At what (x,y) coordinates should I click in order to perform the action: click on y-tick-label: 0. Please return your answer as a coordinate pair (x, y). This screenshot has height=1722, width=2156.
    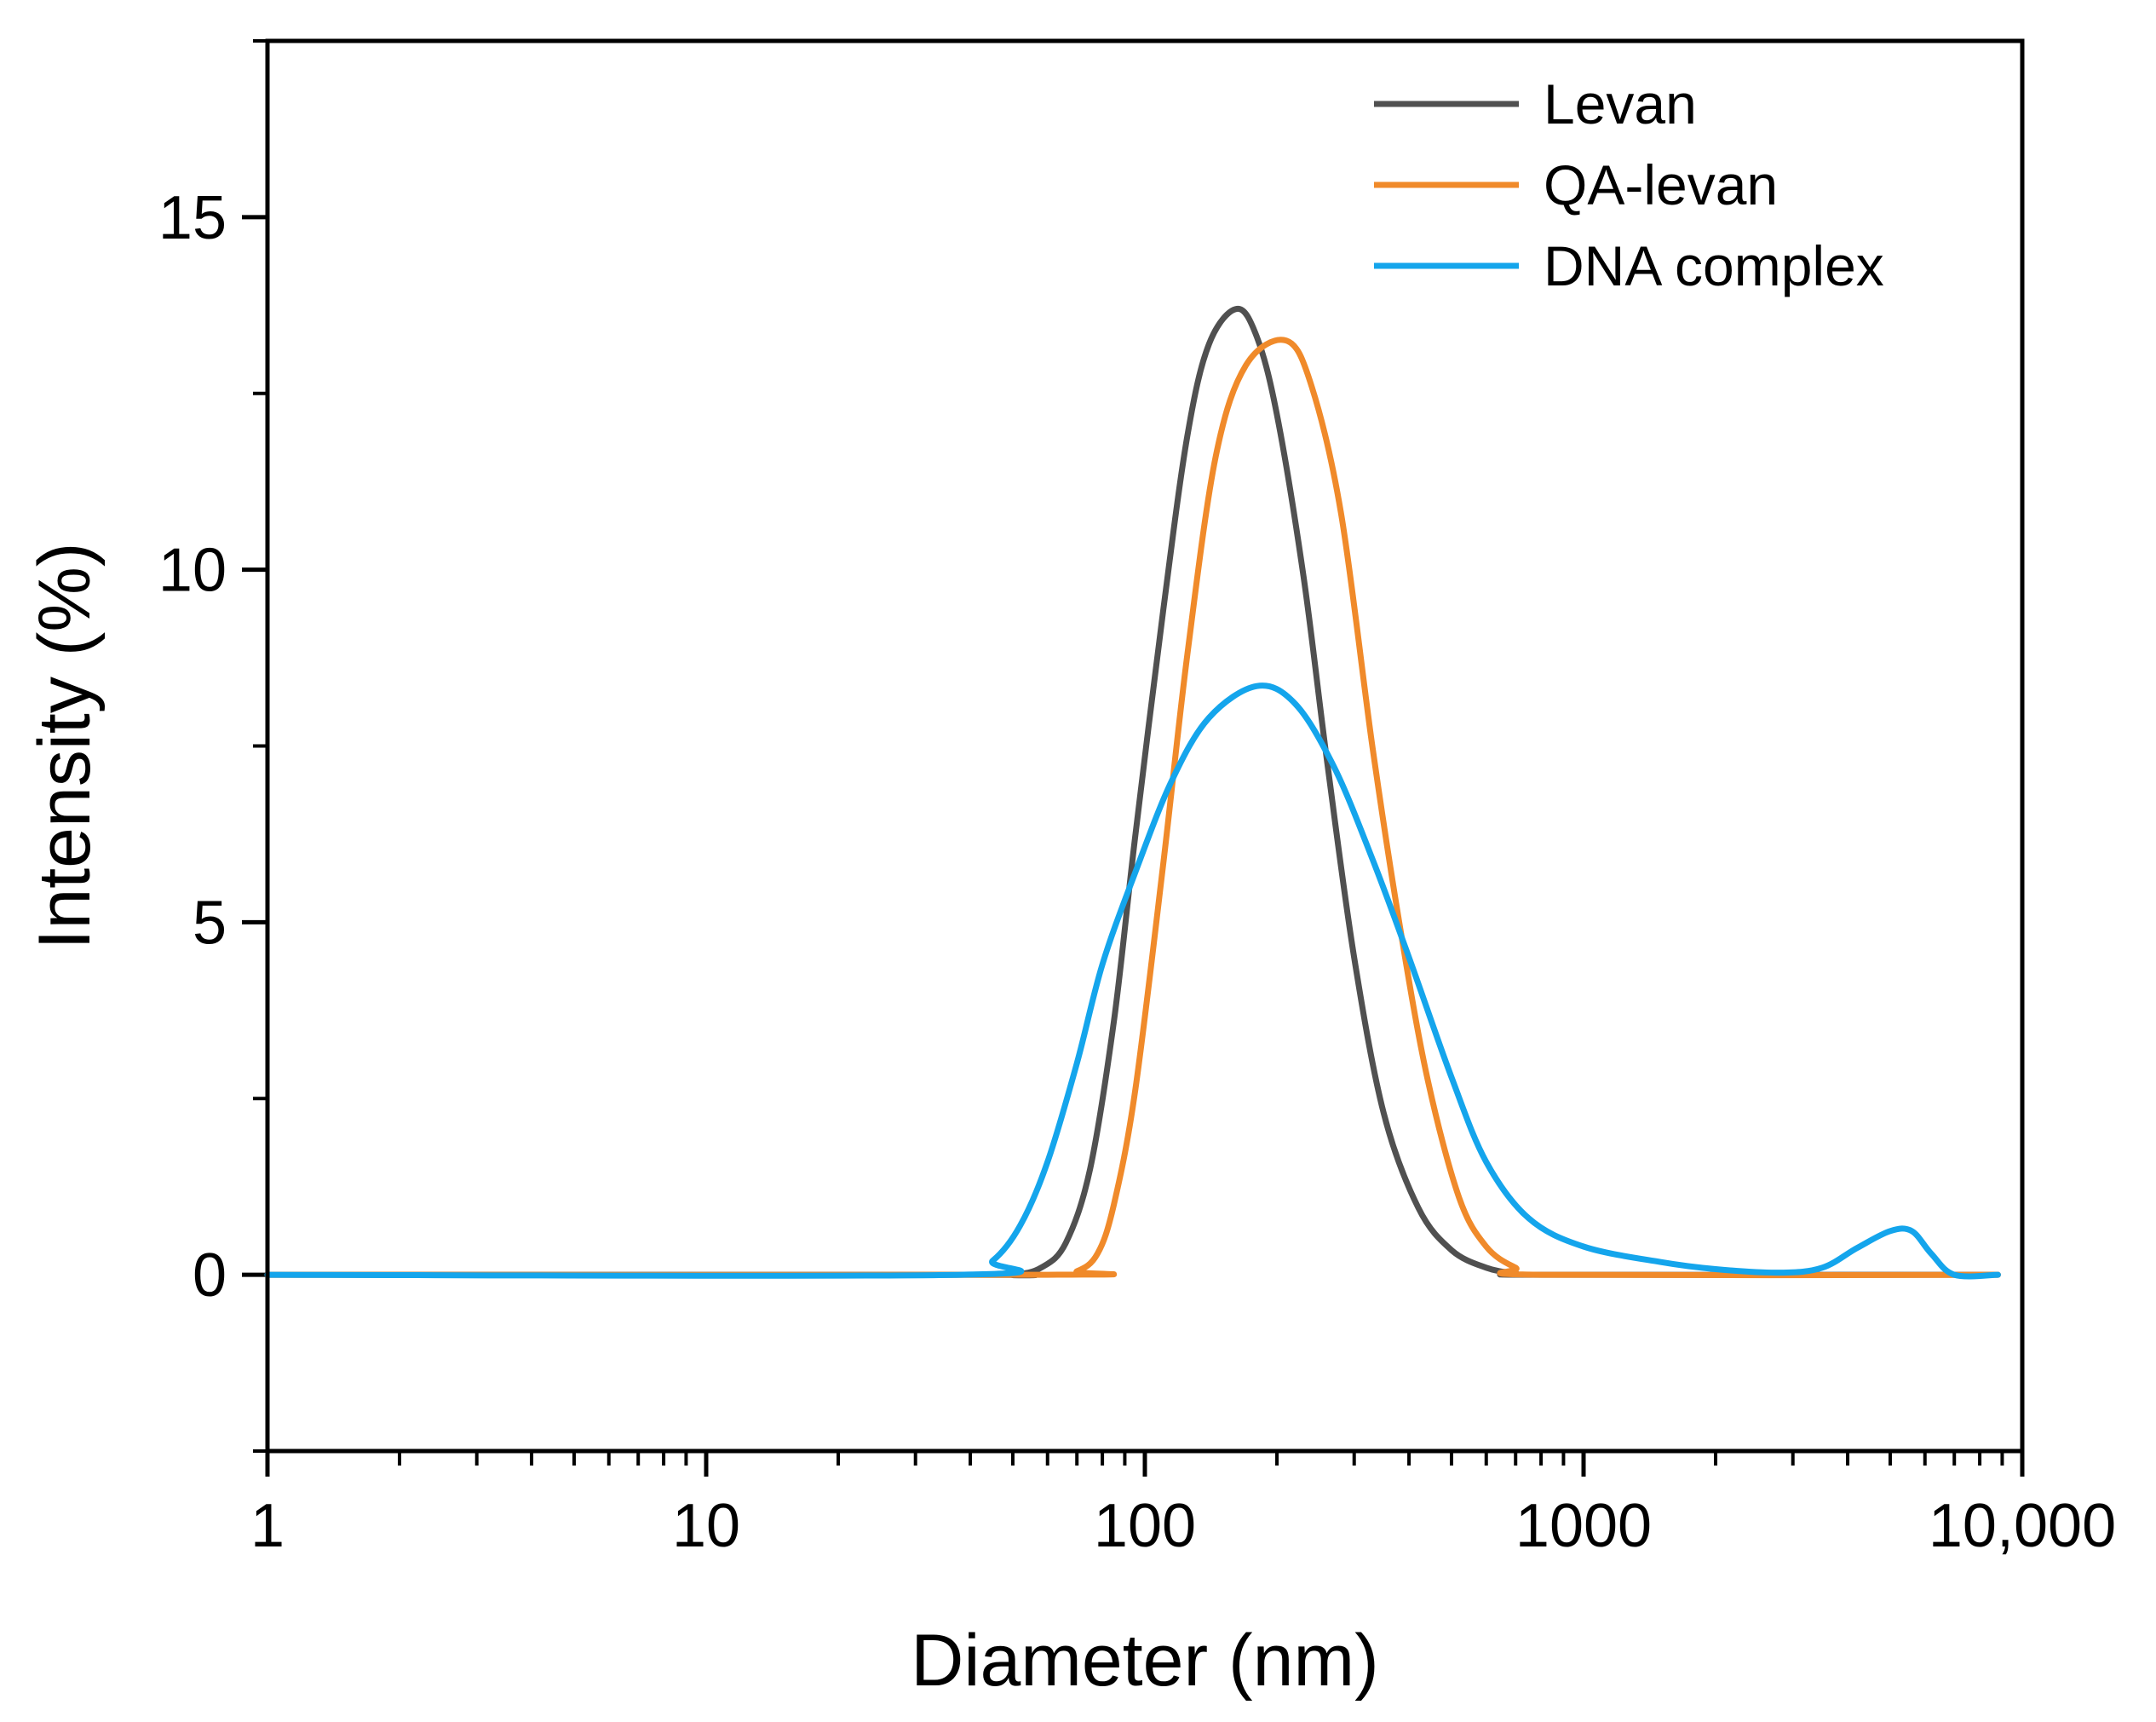
    Looking at the image, I should click on (210, 1275).